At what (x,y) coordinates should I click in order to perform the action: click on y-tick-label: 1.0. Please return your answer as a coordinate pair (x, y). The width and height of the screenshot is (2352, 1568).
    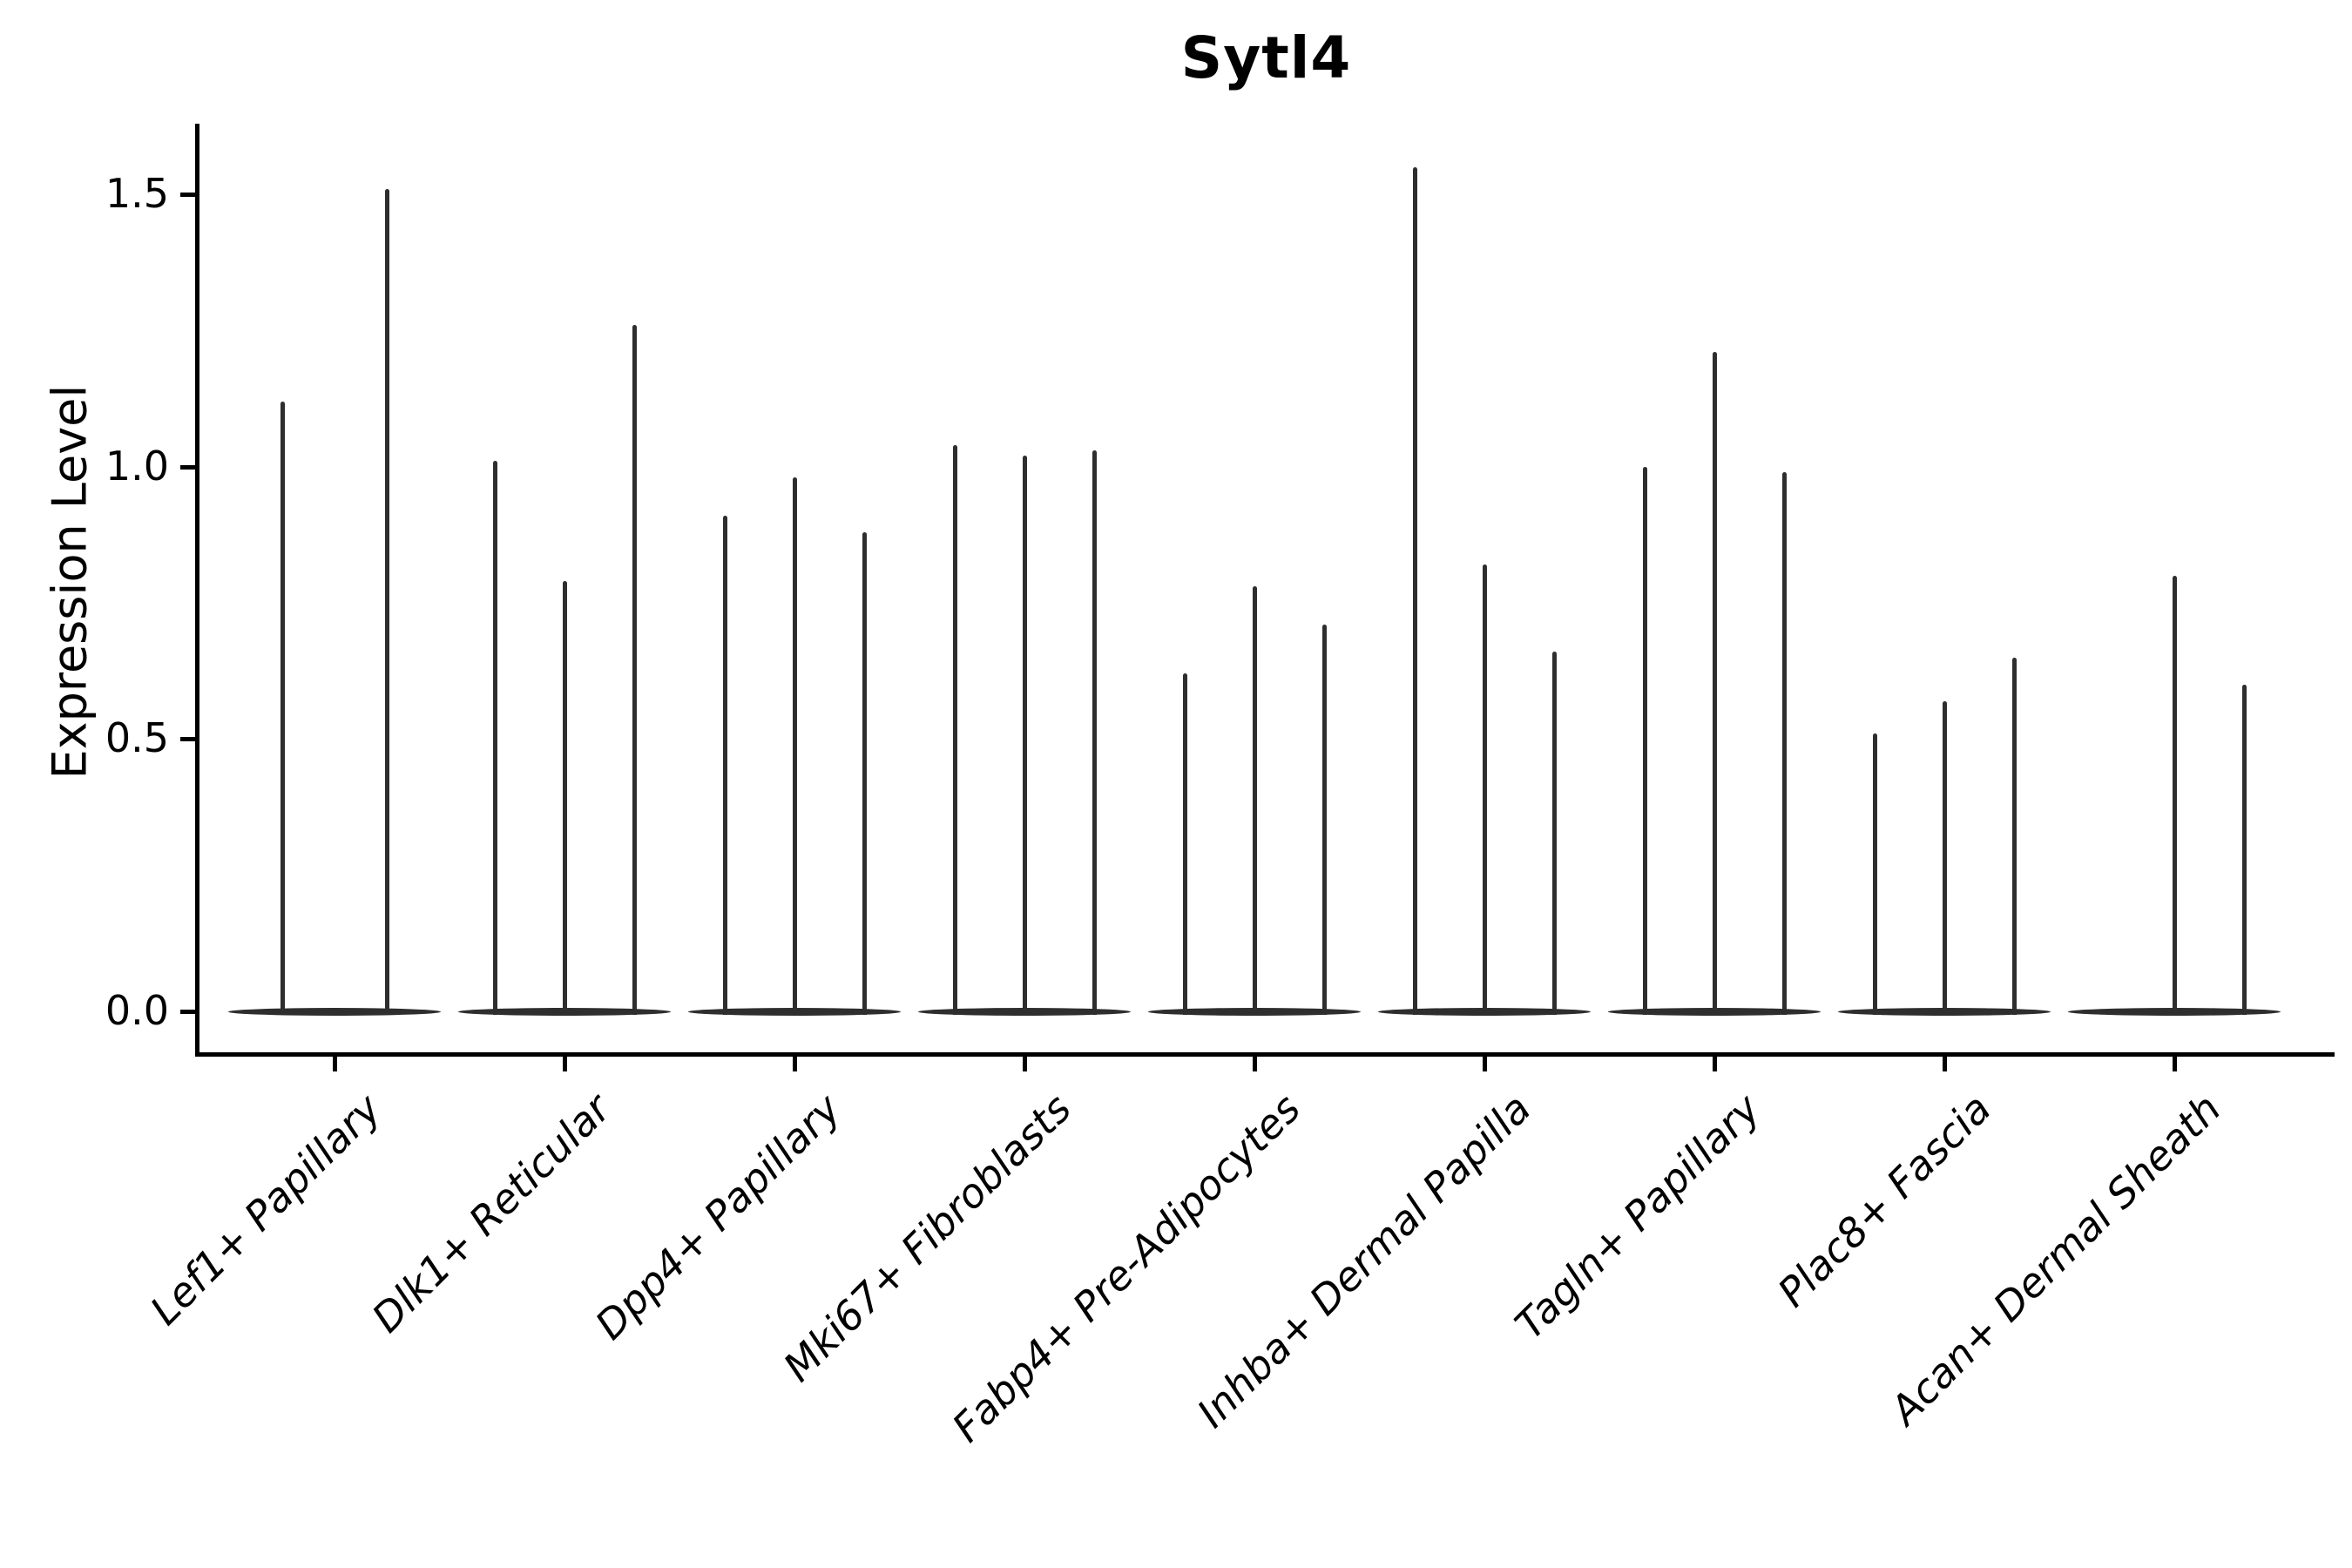
    Looking at the image, I should click on (137, 466).